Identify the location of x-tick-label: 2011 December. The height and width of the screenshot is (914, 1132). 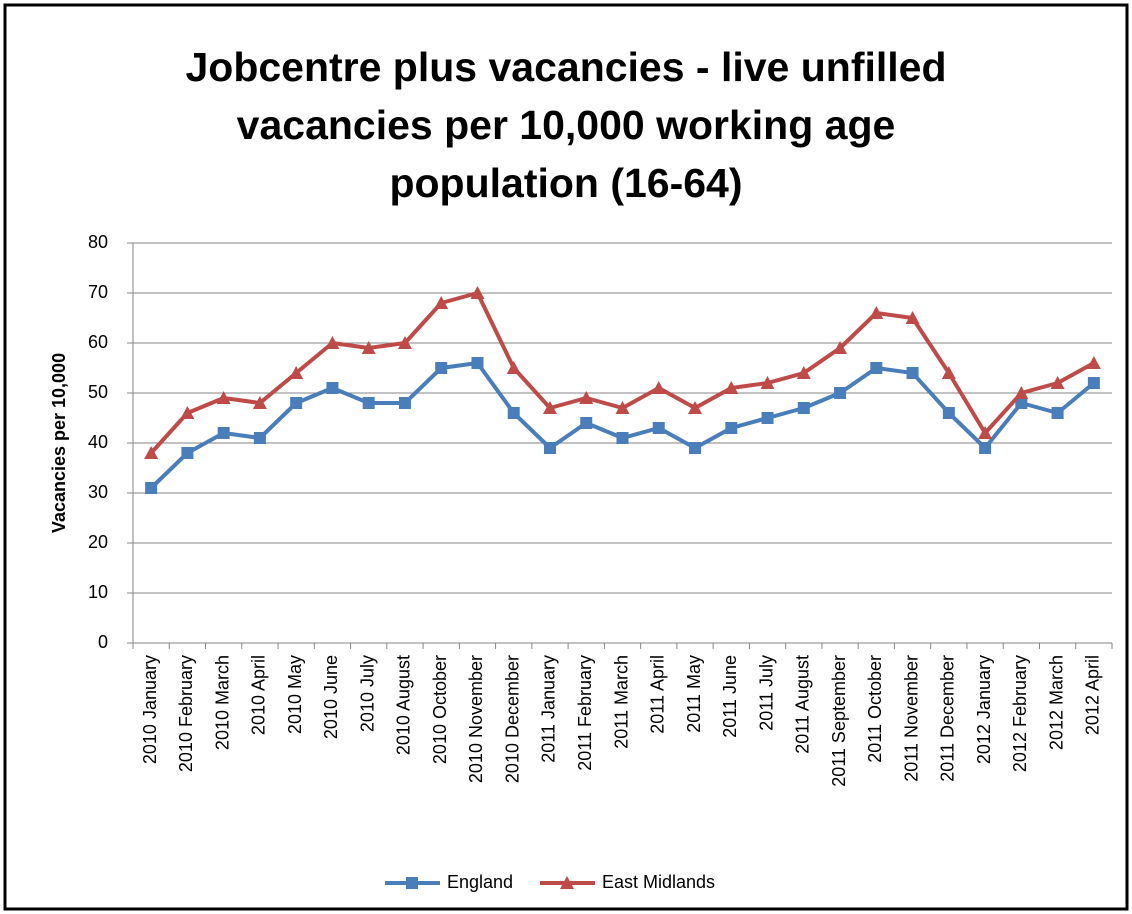
(948, 718).